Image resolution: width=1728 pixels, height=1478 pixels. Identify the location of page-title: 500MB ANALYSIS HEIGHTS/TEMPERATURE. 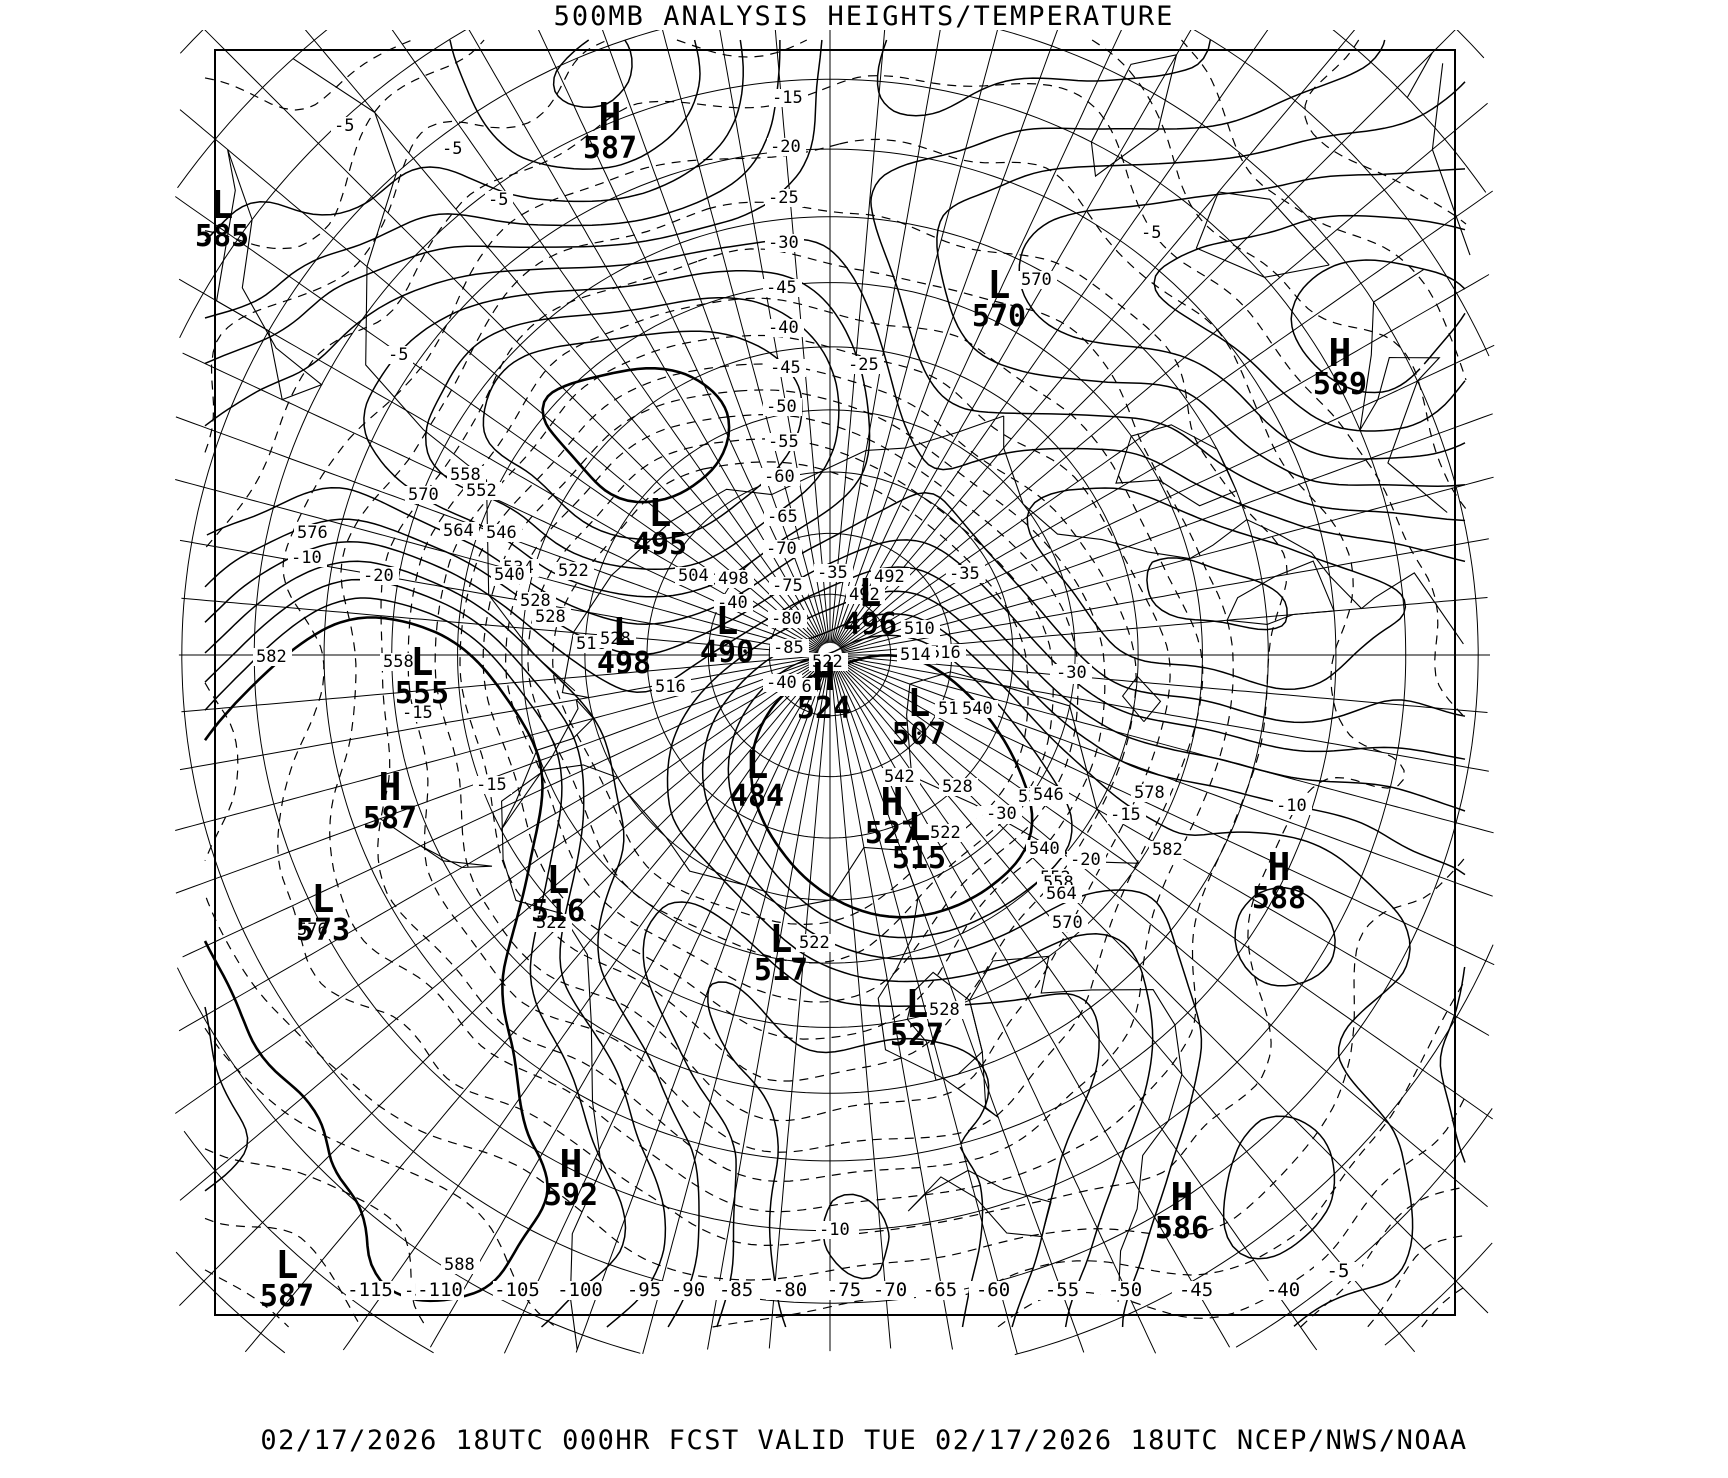
(864, 16).